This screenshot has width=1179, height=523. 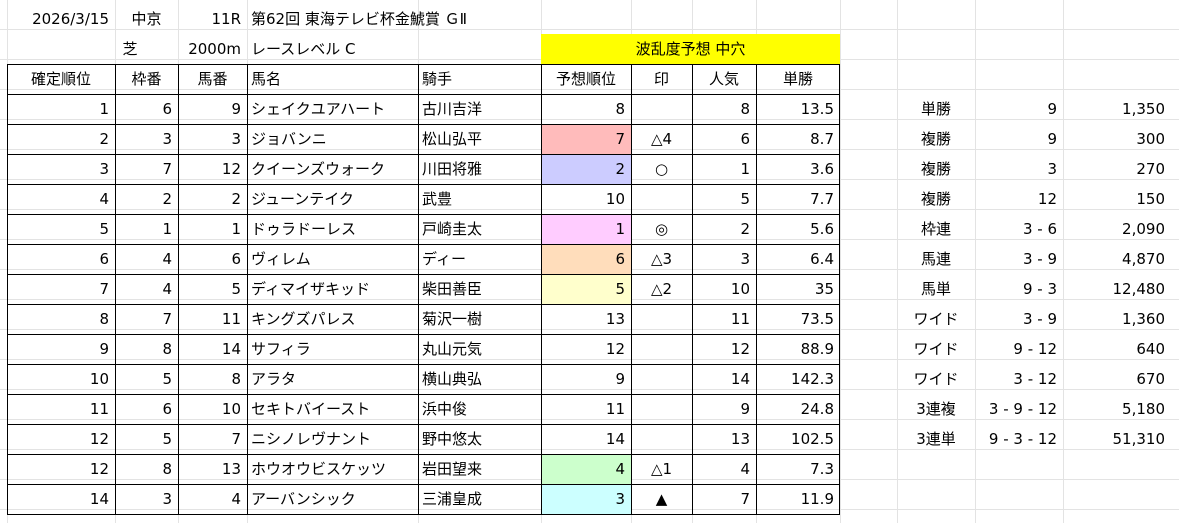 What do you see at coordinates (236, 199) in the screenshot?
I see `table-cell-horse-number: 2` at bounding box center [236, 199].